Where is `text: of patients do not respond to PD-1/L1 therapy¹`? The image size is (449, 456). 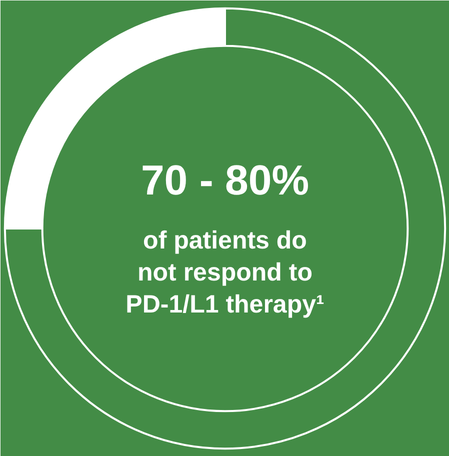
text: of patients do not respond to PD-1/L1 therapy¹ is located at coordinates (225, 272).